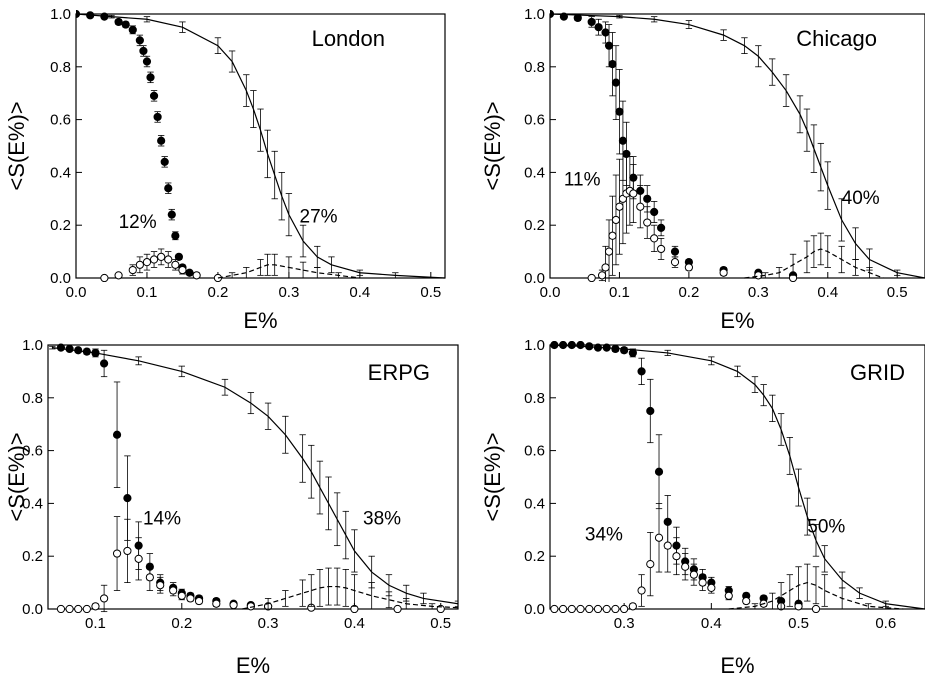 The image size is (925, 681). I want to click on percent-annotation: 40%, so click(861, 198).